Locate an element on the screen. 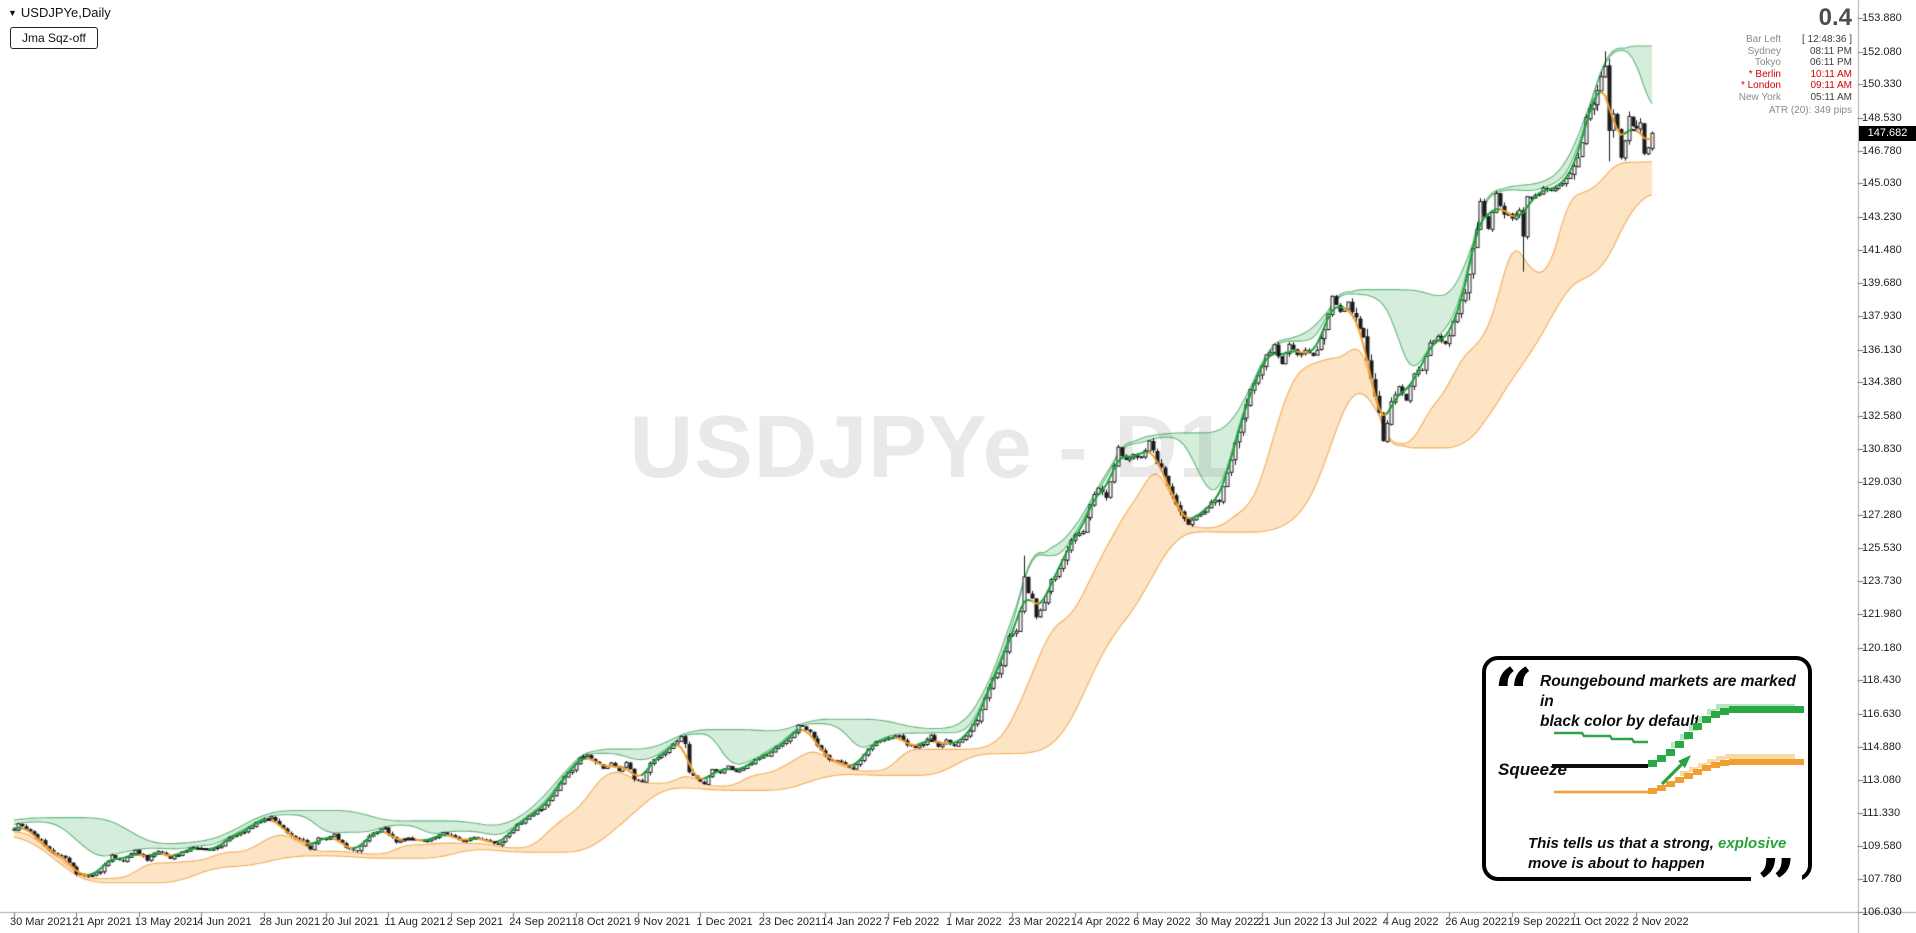  callout-bottom-pre: This tells us that a strong, is located at coordinates (1623, 843).